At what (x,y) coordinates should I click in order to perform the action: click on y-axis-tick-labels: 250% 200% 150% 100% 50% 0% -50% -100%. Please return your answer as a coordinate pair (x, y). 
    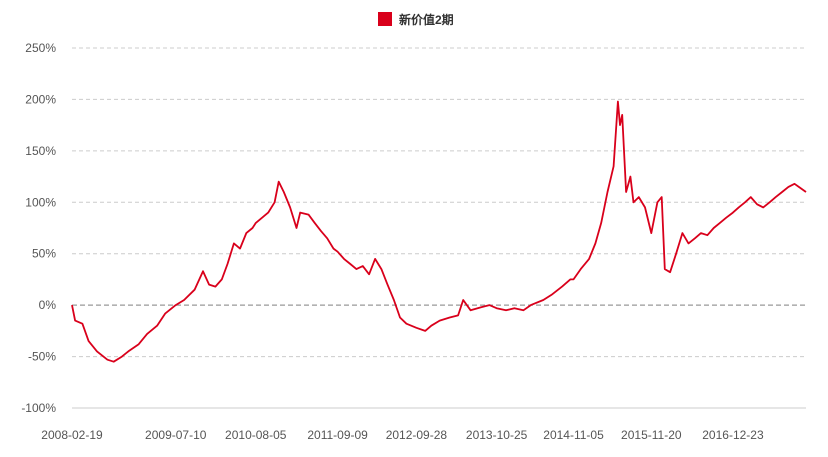
    Looking at the image, I should click on (38, 228).